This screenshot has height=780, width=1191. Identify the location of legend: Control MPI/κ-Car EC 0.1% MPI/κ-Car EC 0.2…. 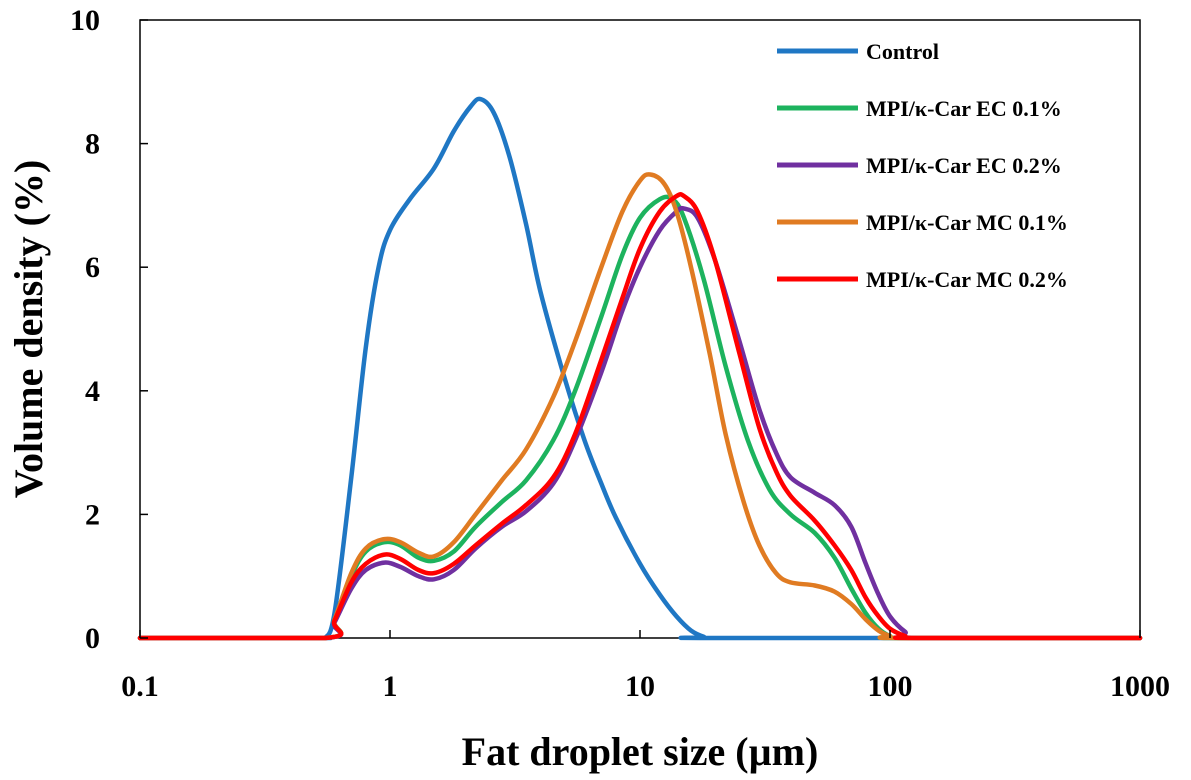
(922, 165).